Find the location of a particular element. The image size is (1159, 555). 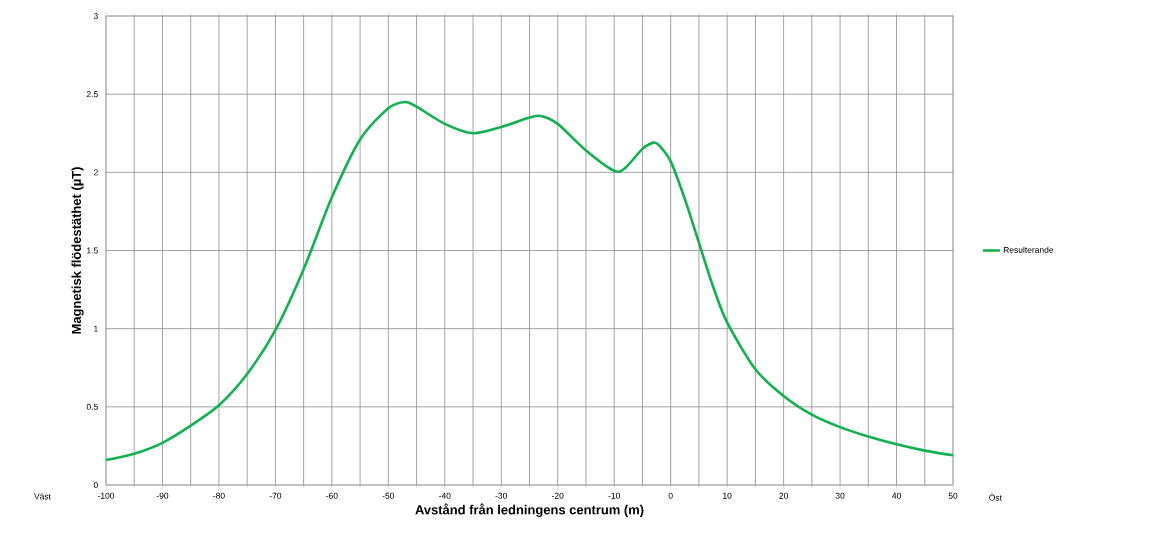

x-tick-label: -40 is located at coordinates (445, 495).